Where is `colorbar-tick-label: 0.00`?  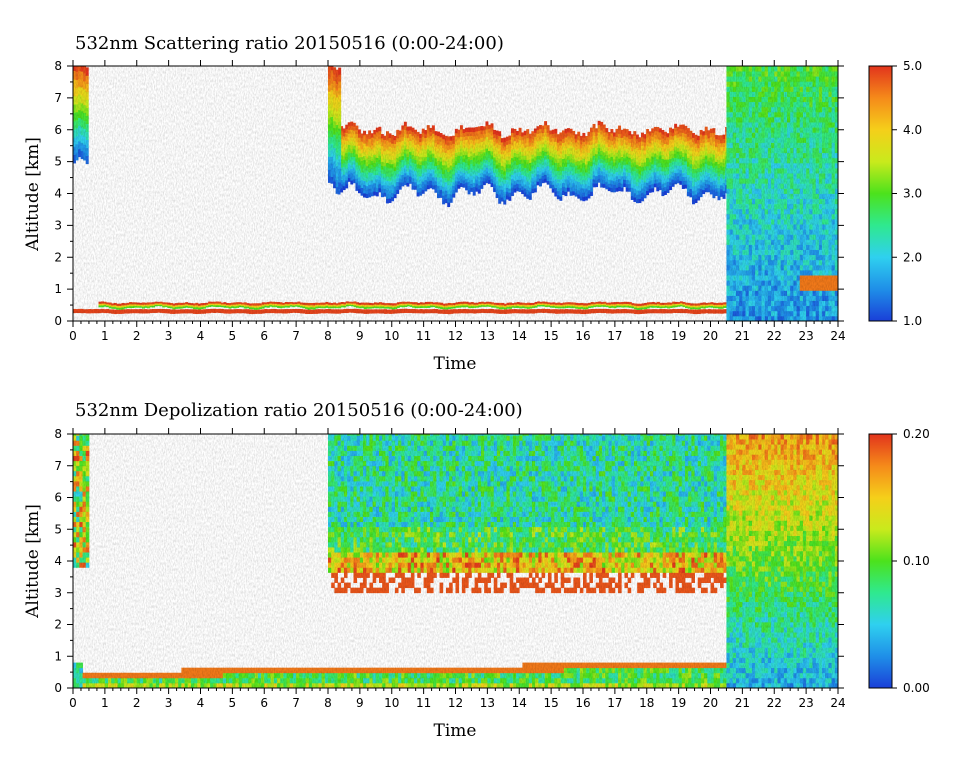
colorbar-tick-label: 0.00 is located at coordinates (916, 688).